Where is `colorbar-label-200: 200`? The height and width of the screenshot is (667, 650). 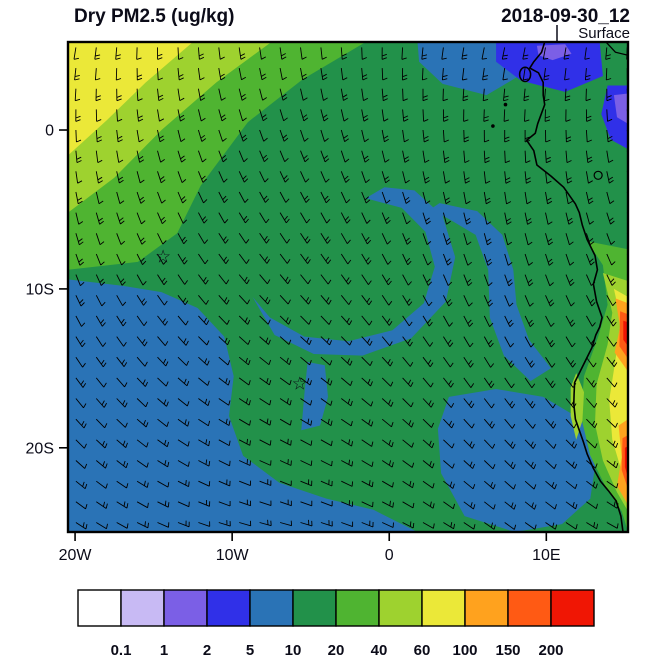
colorbar-label-200: 200 is located at coordinates (550, 650).